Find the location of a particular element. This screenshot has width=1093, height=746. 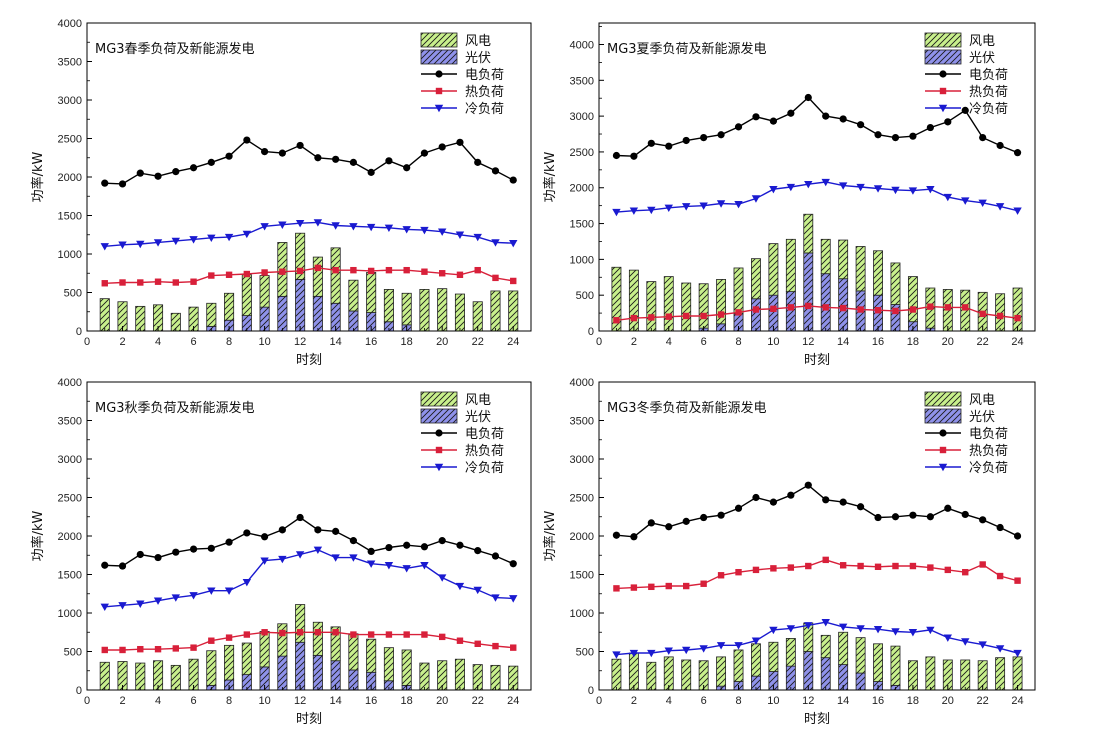

y-tick-label: 0 is located at coordinates (591, 691).